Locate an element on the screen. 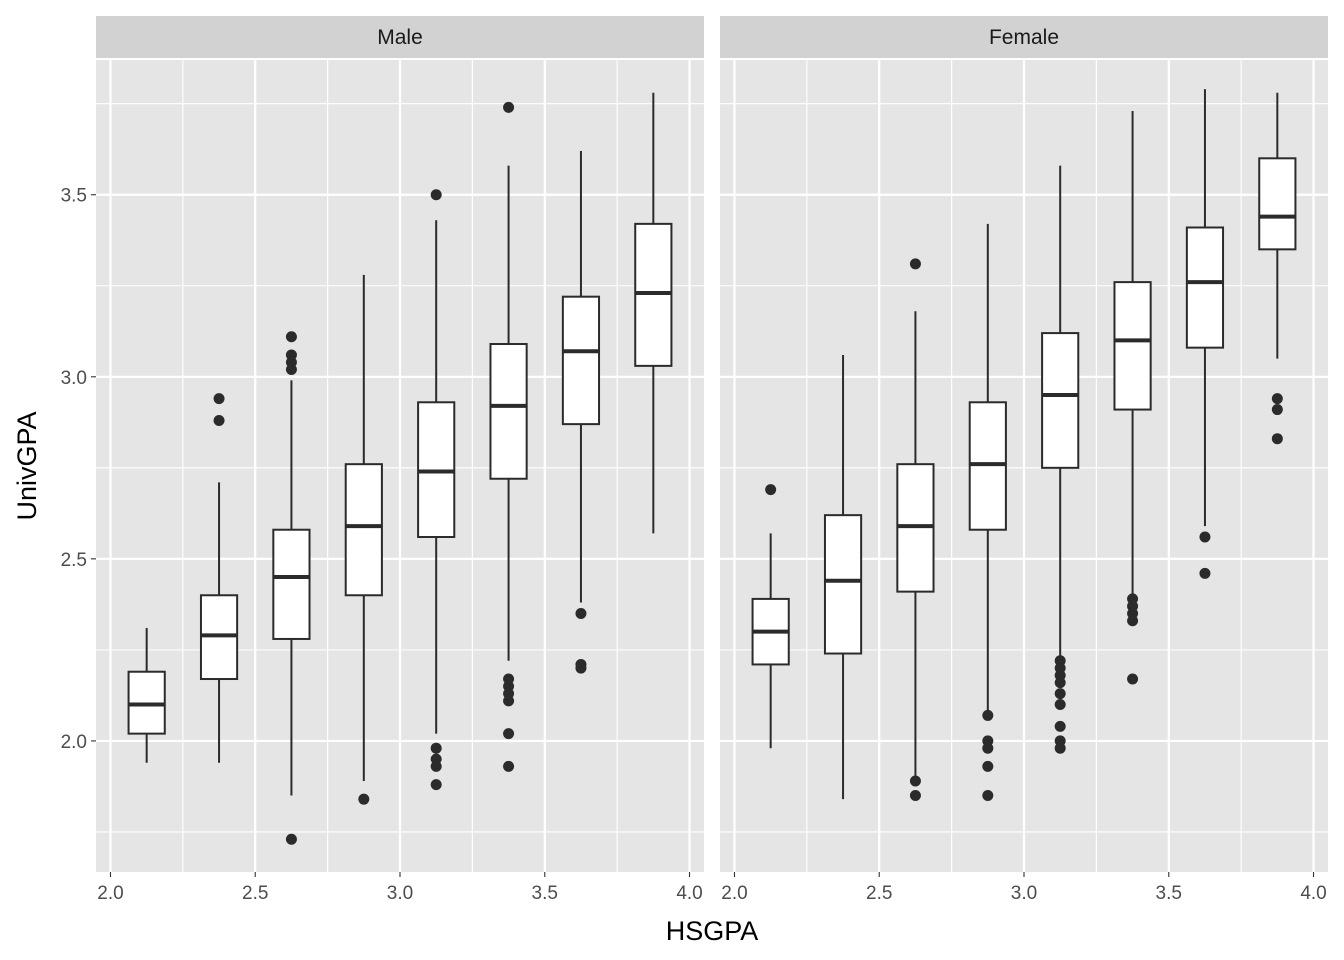 The image size is (1344, 960). y-tick-label: 3.0 is located at coordinates (74, 378).